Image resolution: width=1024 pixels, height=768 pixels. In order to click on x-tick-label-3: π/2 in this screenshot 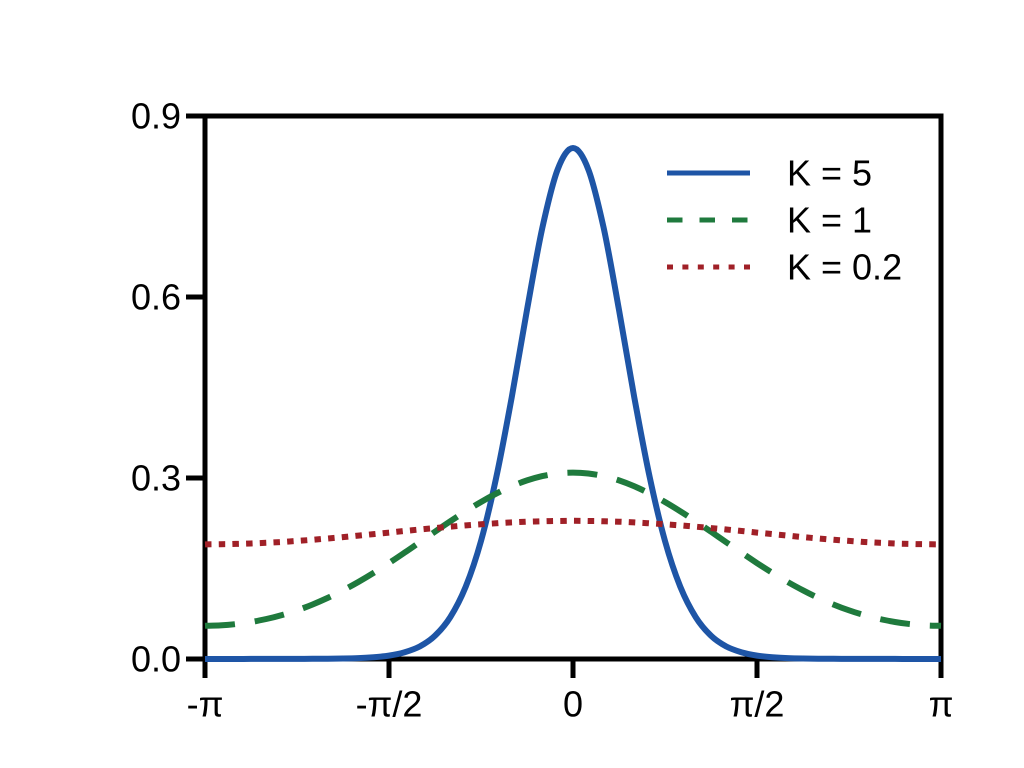, I will do `click(757, 704)`.